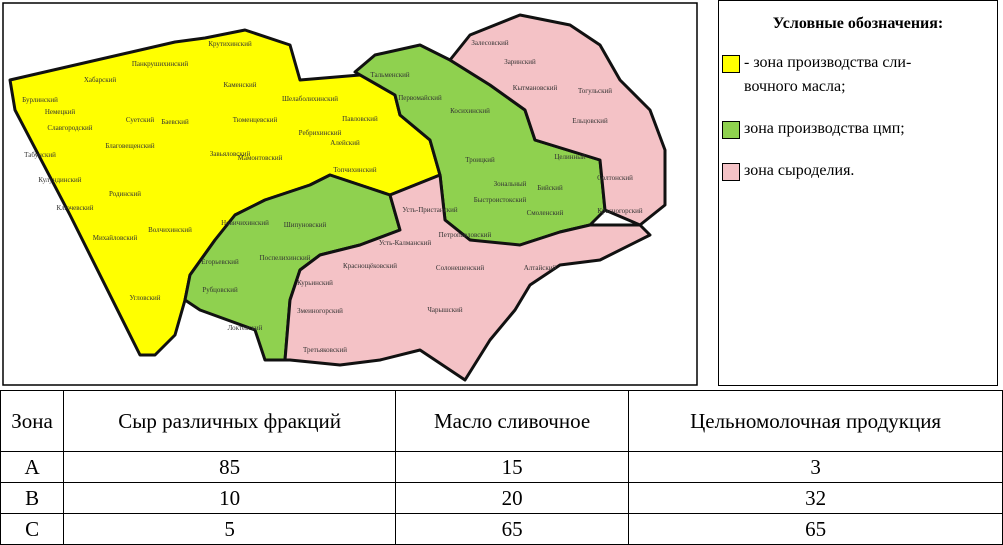 The image size is (1003, 545). Describe the element at coordinates (230, 154) in the screenshot. I see `district-label: Завьяловский` at that location.